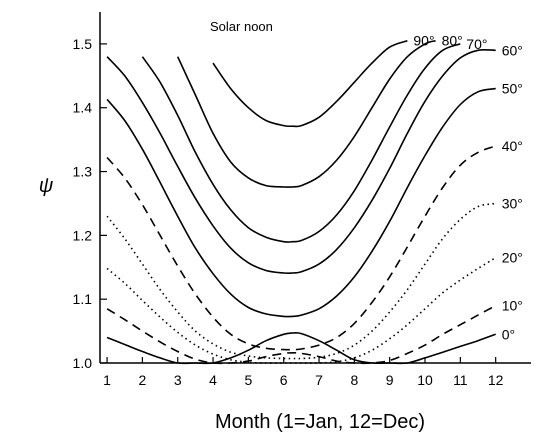 This screenshot has height=439, width=537. Describe the element at coordinates (301, 348) in the screenshot. I see `curve-0-deg` at that location.